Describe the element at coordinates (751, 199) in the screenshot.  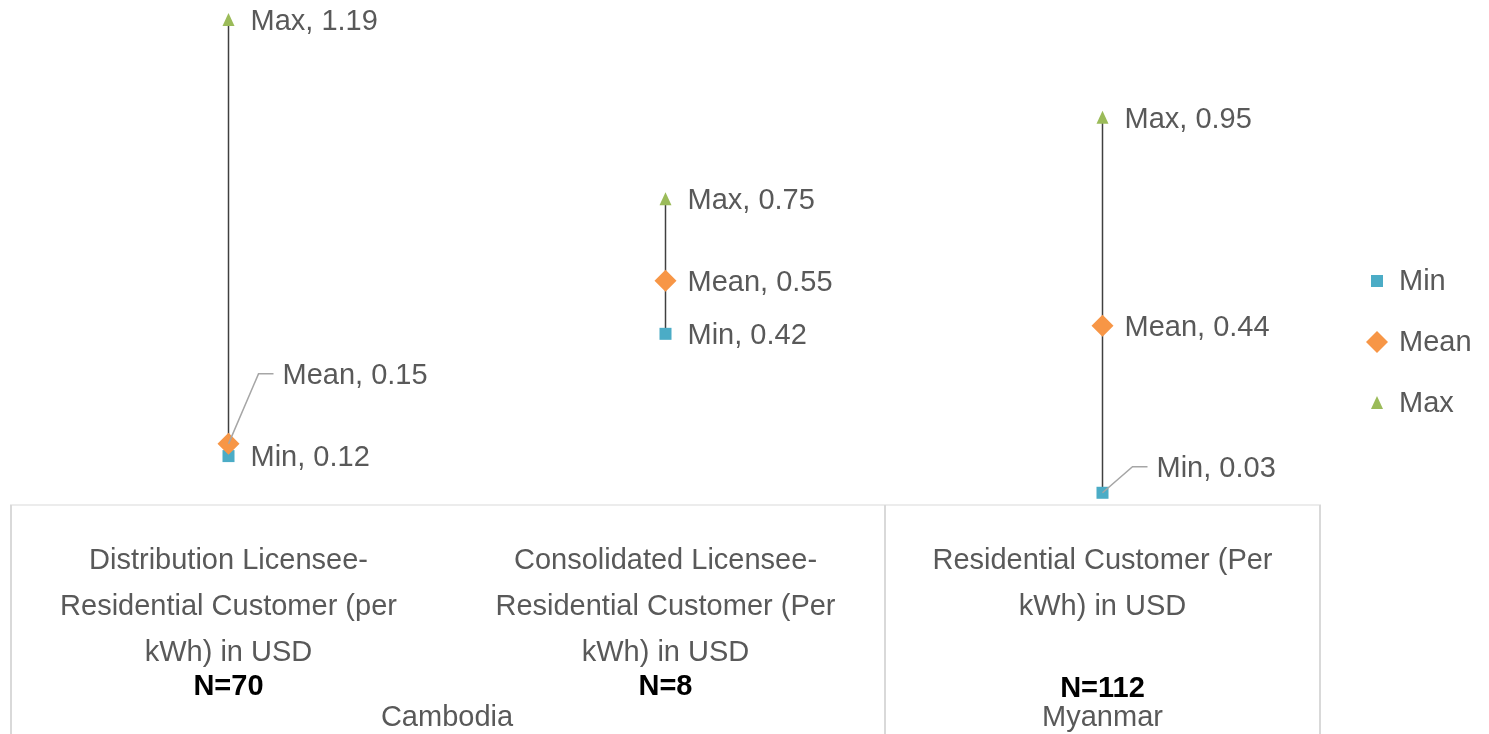
I see `data-label: Max, 0.75` at that location.